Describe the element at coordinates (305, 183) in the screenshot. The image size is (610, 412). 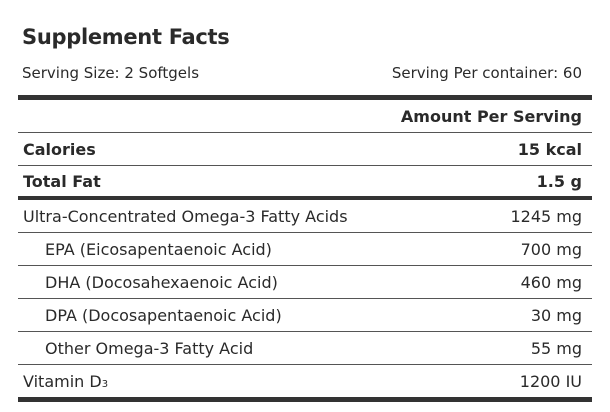
I see `table-row: Total Fat 1.5 g` at that location.